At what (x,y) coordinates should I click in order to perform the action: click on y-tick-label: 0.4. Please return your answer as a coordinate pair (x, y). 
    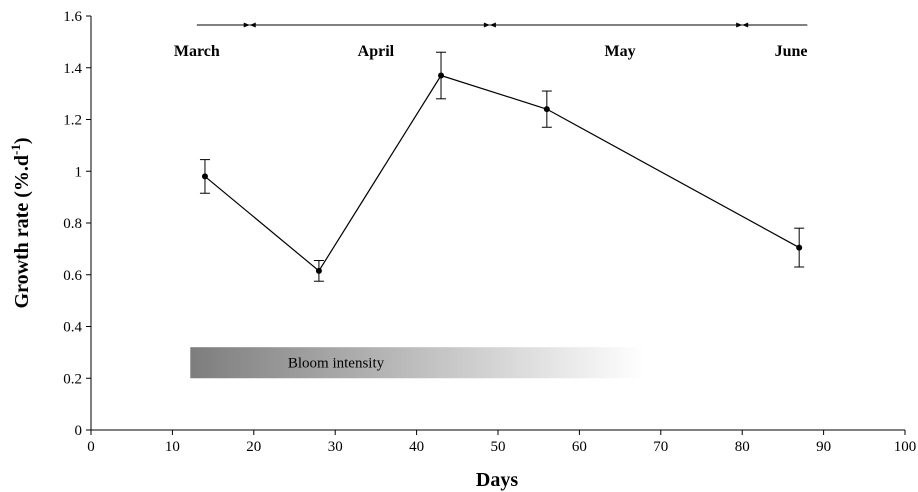
    Looking at the image, I should click on (72, 328).